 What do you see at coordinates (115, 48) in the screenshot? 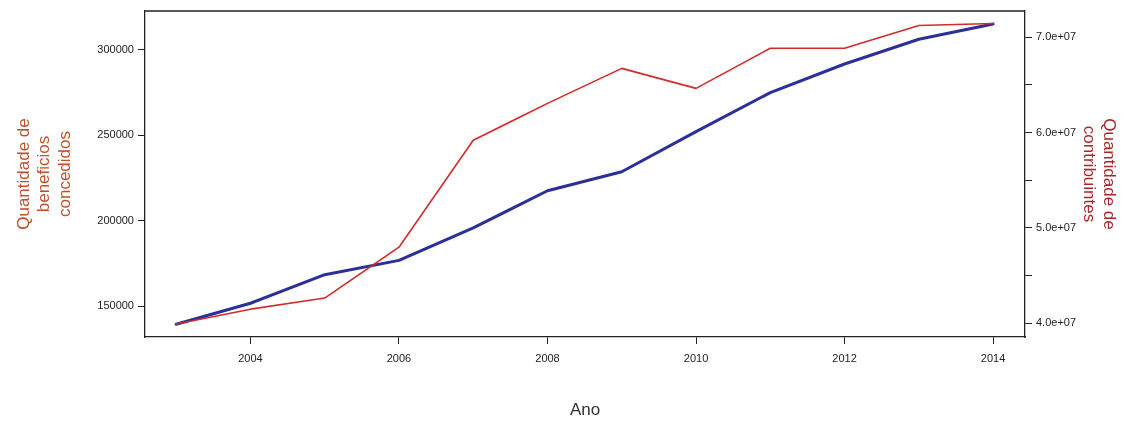
I see `y-tick-label: 300000` at bounding box center [115, 48].